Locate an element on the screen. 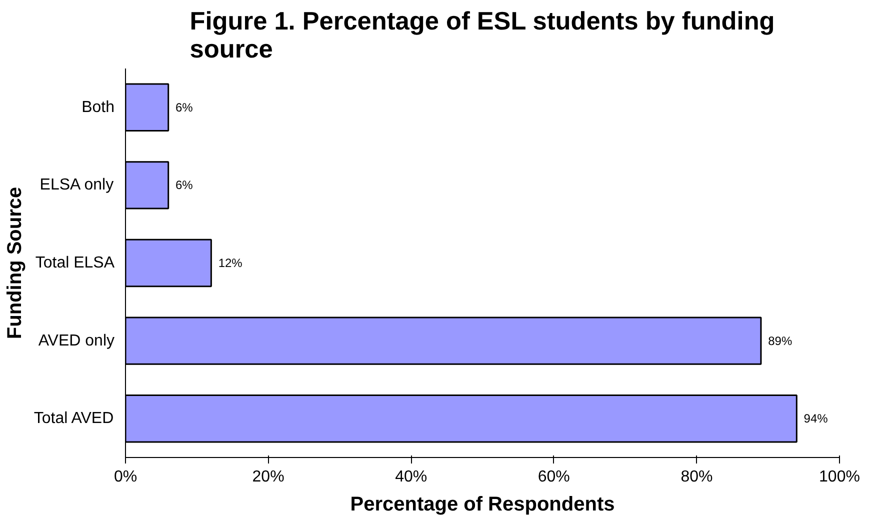  x-tick-label: 20% is located at coordinates (268, 477).